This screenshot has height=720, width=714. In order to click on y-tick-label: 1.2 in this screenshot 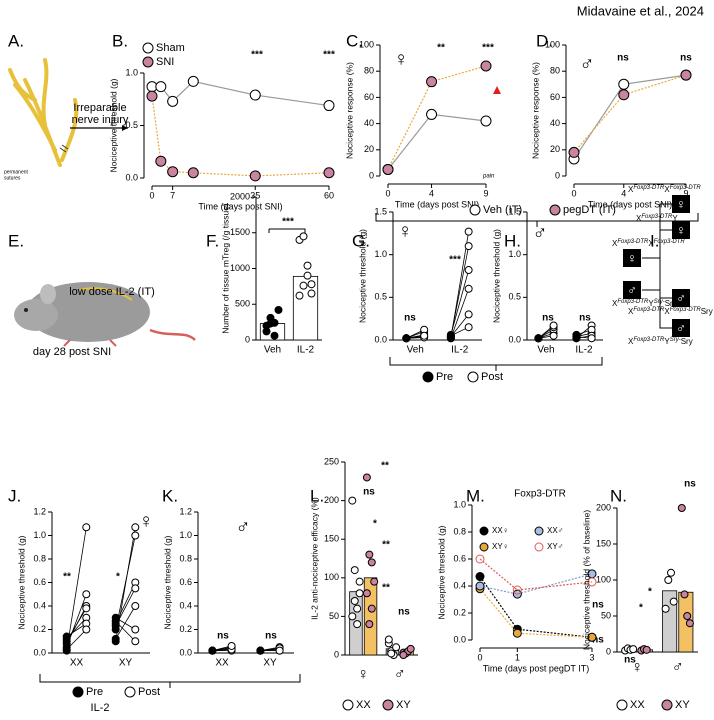, I will do `click(39, 511)`.